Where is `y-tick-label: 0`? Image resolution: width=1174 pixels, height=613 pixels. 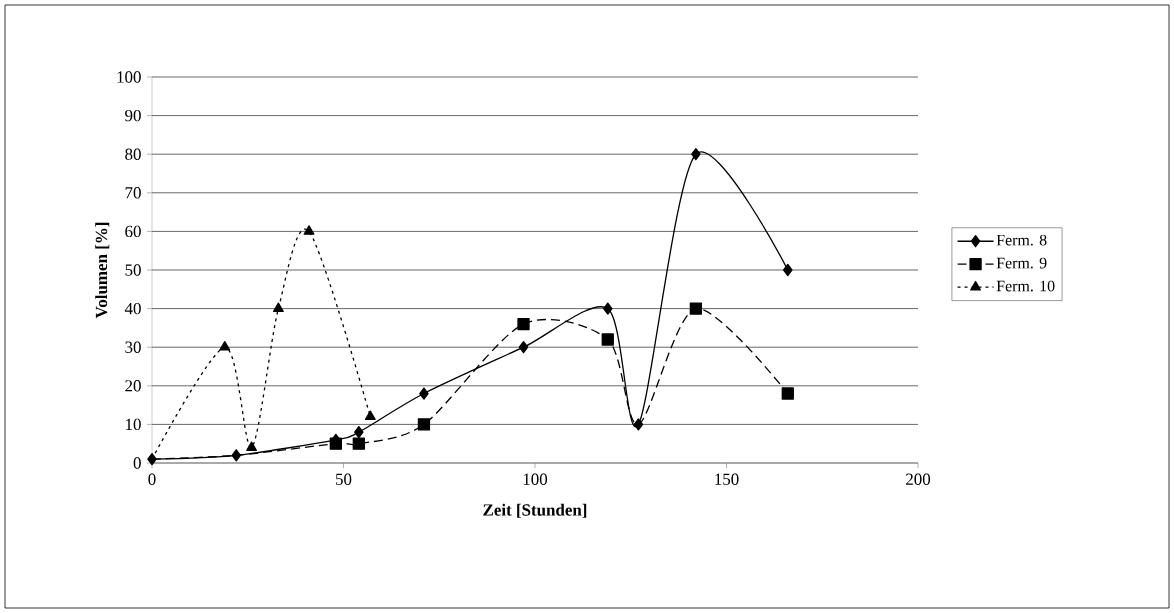 y-tick-label: 0 is located at coordinates (137, 463).